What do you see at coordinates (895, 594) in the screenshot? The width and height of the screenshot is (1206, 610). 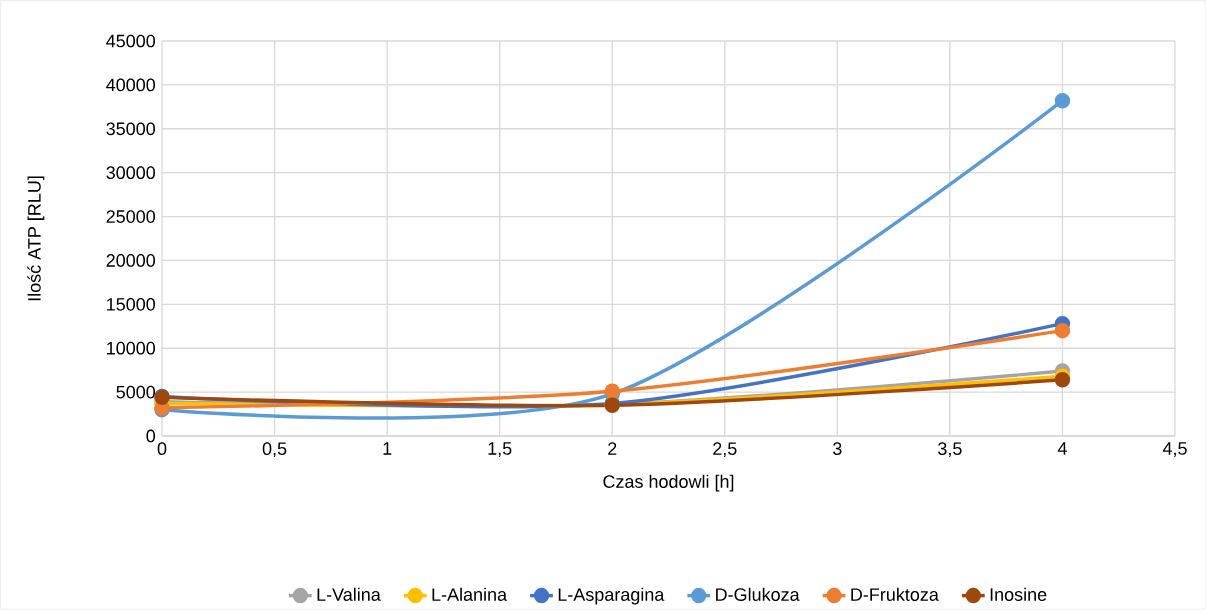 I see `legend-label: D-Fruktoza` at bounding box center [895, 594].